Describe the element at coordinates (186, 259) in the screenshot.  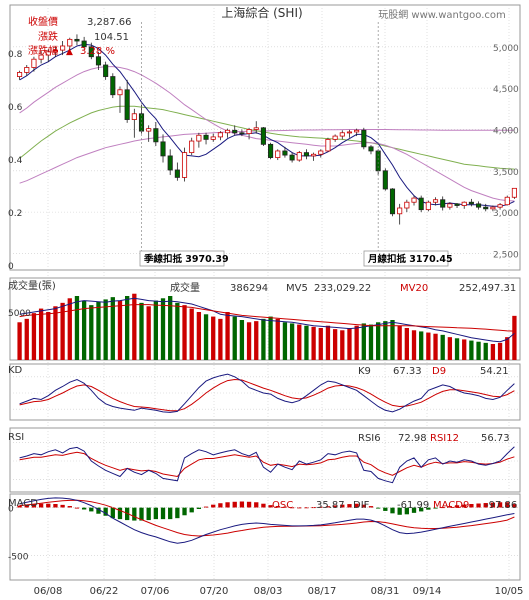
I see `offset-marker-label: 季線扣抵 3970.39` at that location.